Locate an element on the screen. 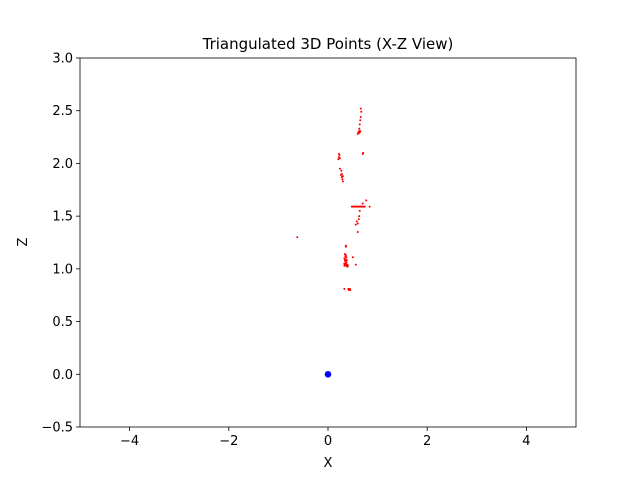 This screenshot has width=640, height=480. x-tick-label: 2 is located at coordinates (427, 441).